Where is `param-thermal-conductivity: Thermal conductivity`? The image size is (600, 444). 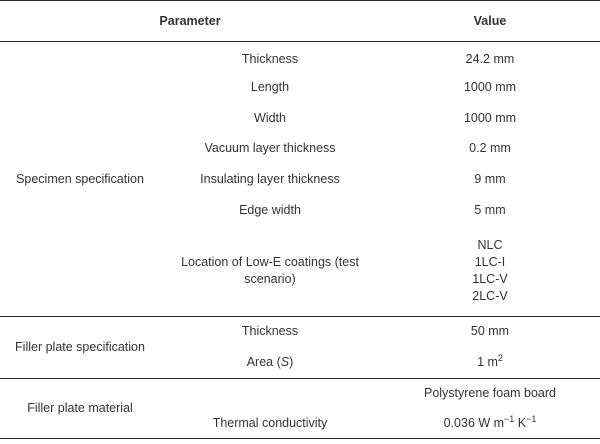 param-thermal-conductivity: Thermal conductivity is located at coordinates (270, 423).